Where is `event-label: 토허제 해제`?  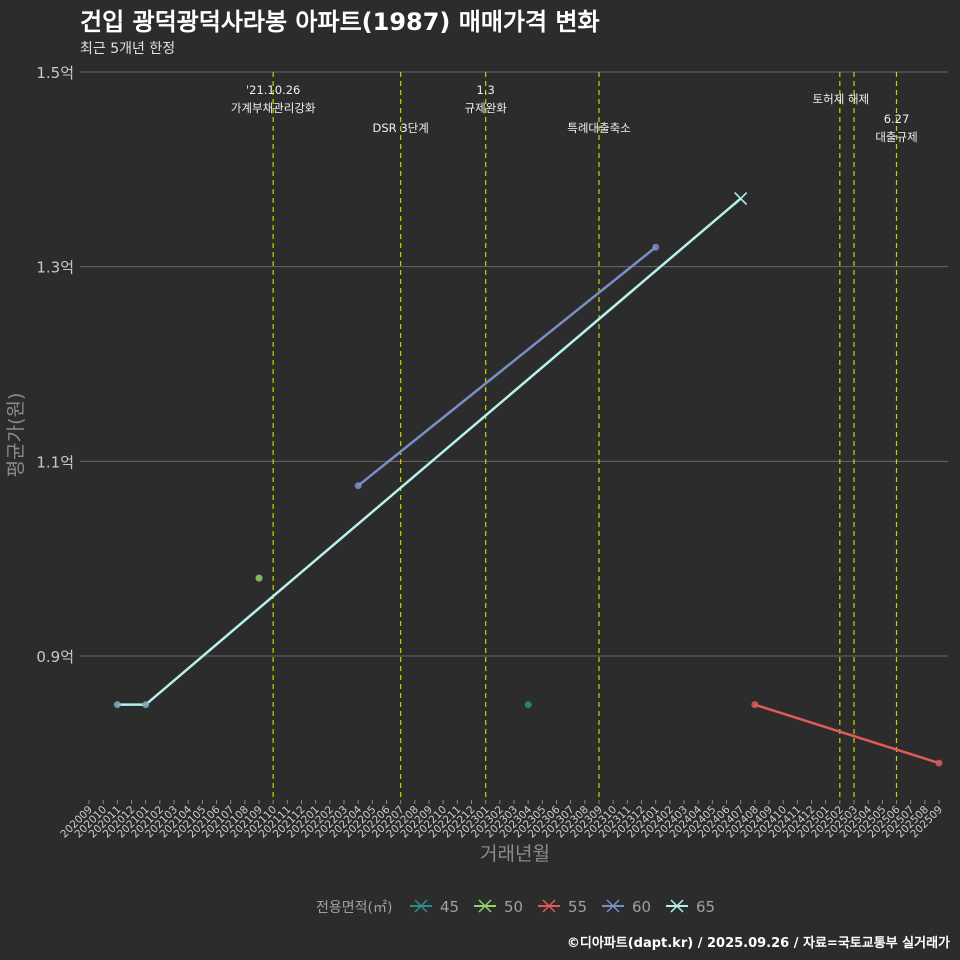
event-label: 토허제 해제 is located at coordinates (841, 99).